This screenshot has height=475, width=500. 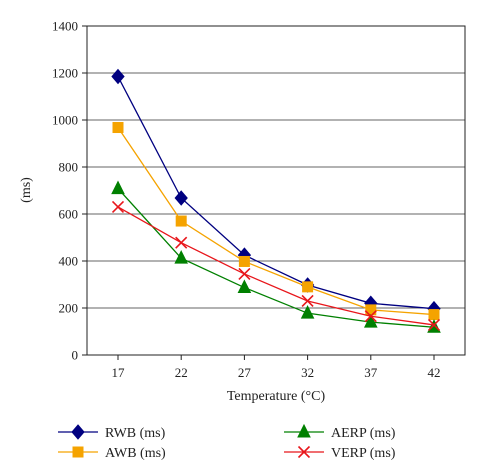 I want to click on legend-item-rwb: RWB (ms), so click(x=112, y=432).